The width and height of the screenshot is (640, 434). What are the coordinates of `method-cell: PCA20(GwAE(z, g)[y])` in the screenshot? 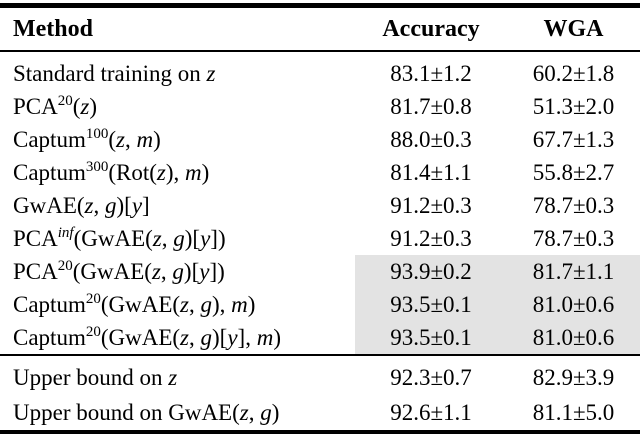 It's located at (177, 271).